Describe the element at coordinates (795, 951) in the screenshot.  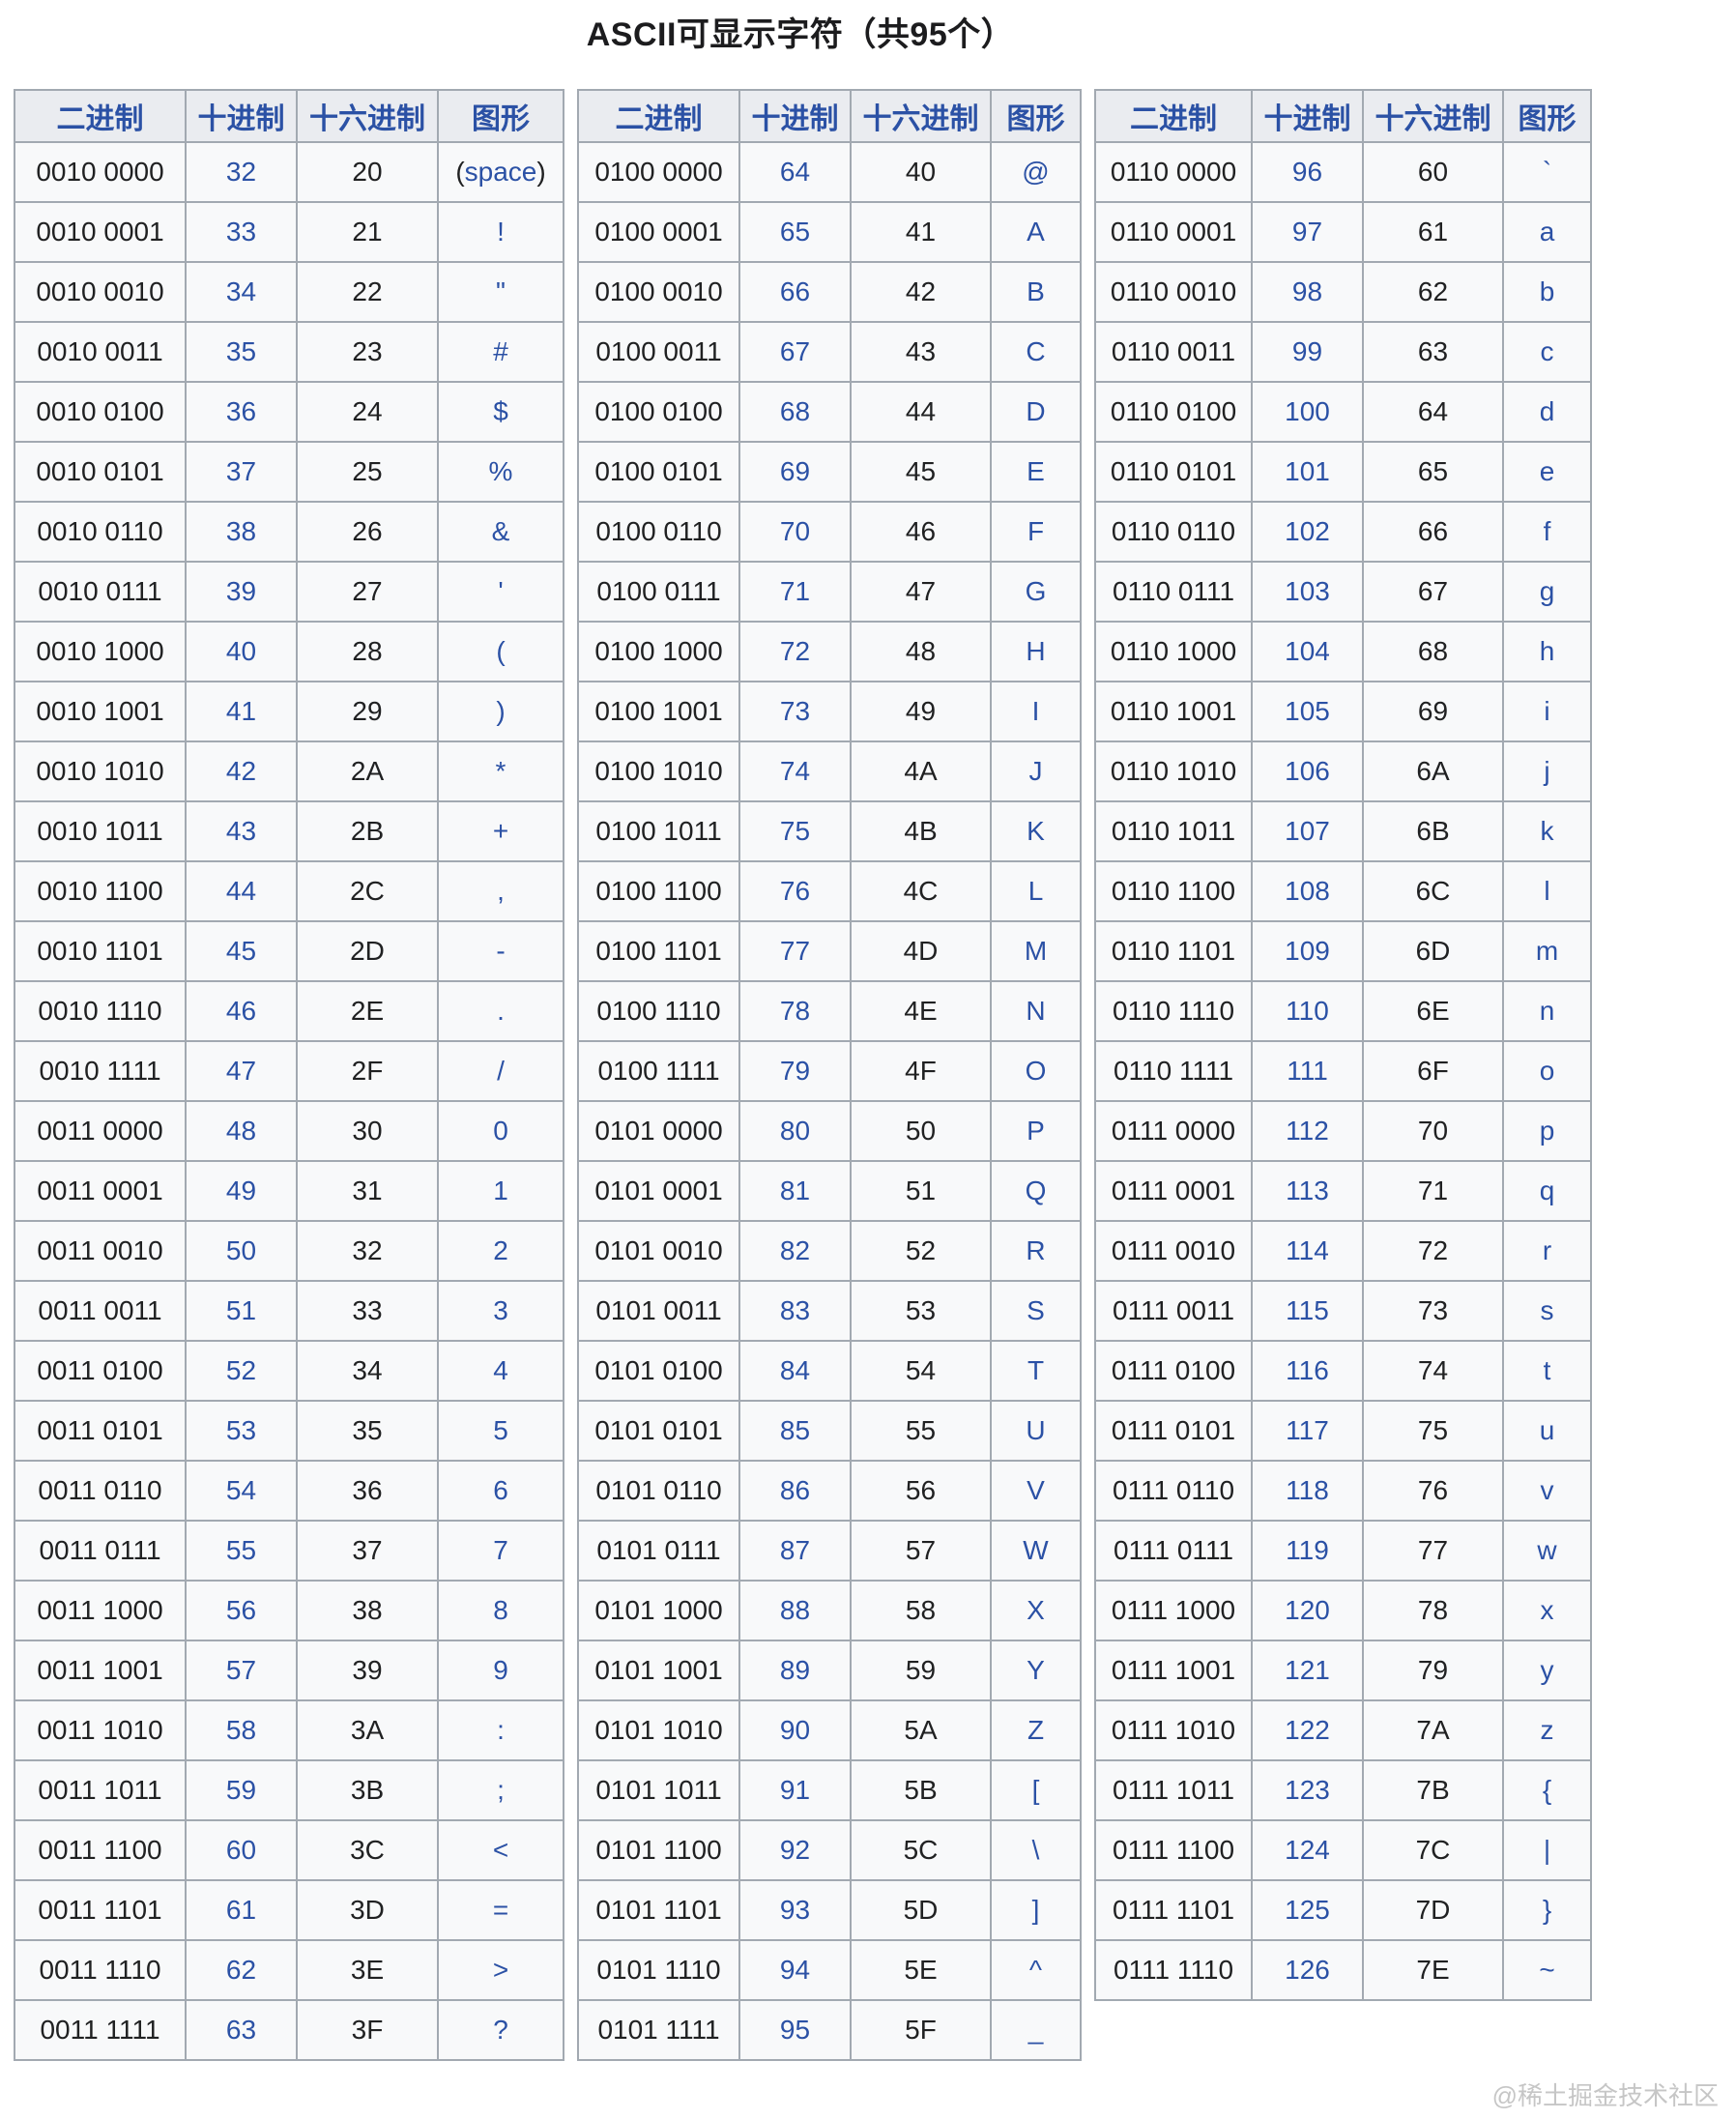
I see `decimal-link: 77` at that location.